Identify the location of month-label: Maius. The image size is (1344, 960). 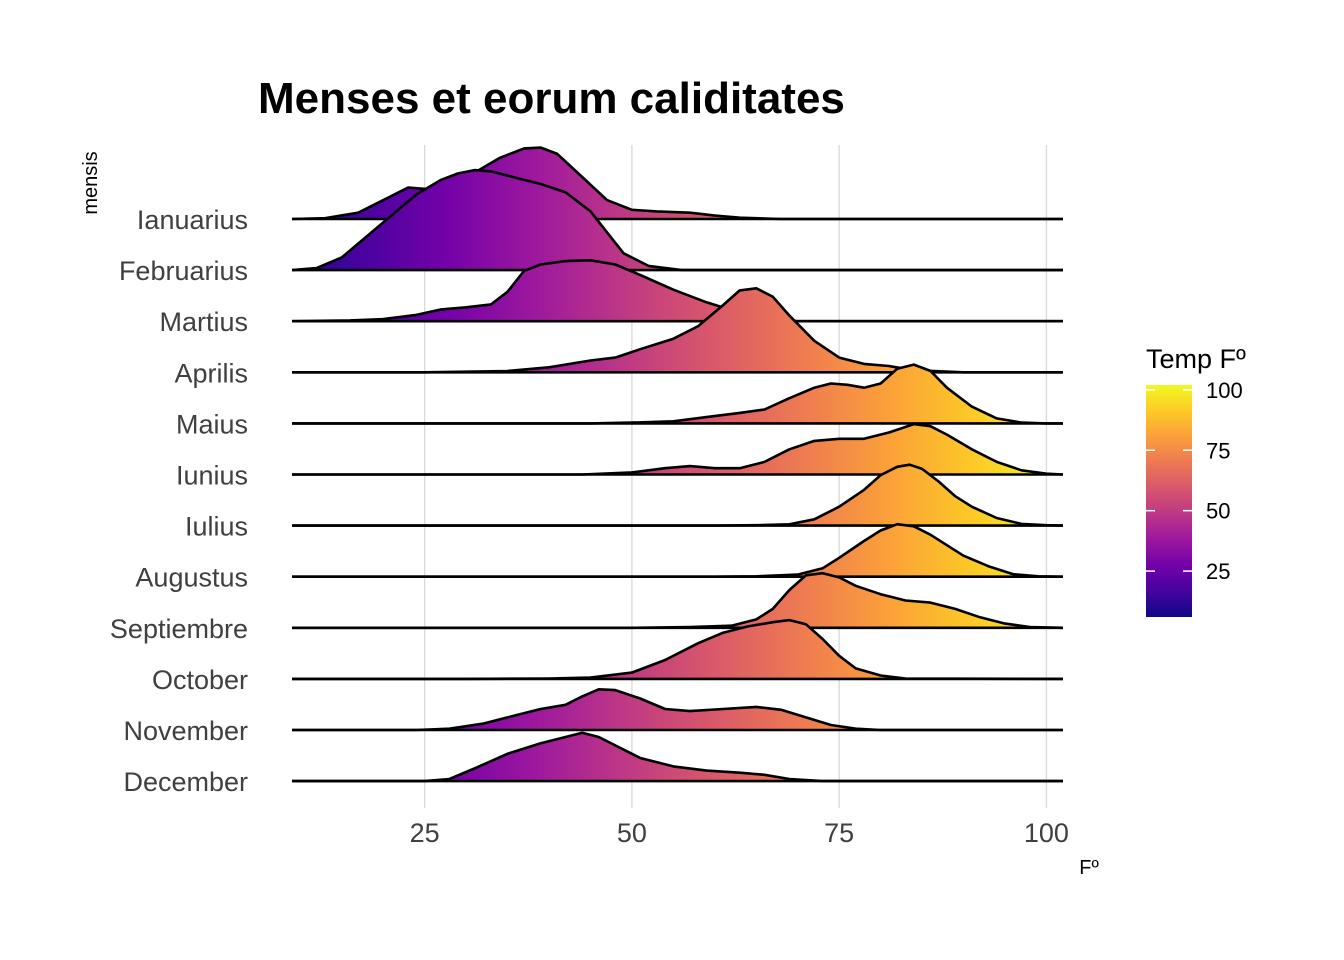
(212, 424).